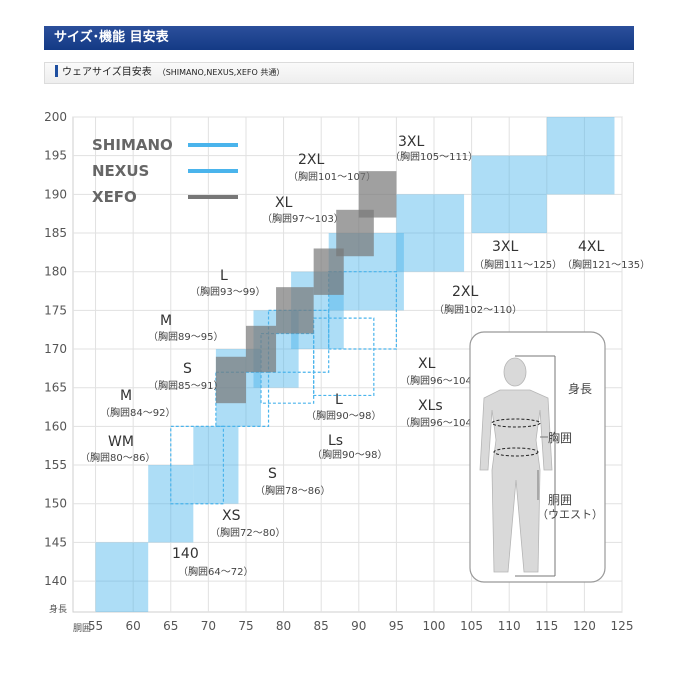 This screenshot has height=680, width=680. What do you see at coordinates (570, 514) in the screenshot?
I see `body-waist-note: （ウエスト）` at bounding box center [570, 514].